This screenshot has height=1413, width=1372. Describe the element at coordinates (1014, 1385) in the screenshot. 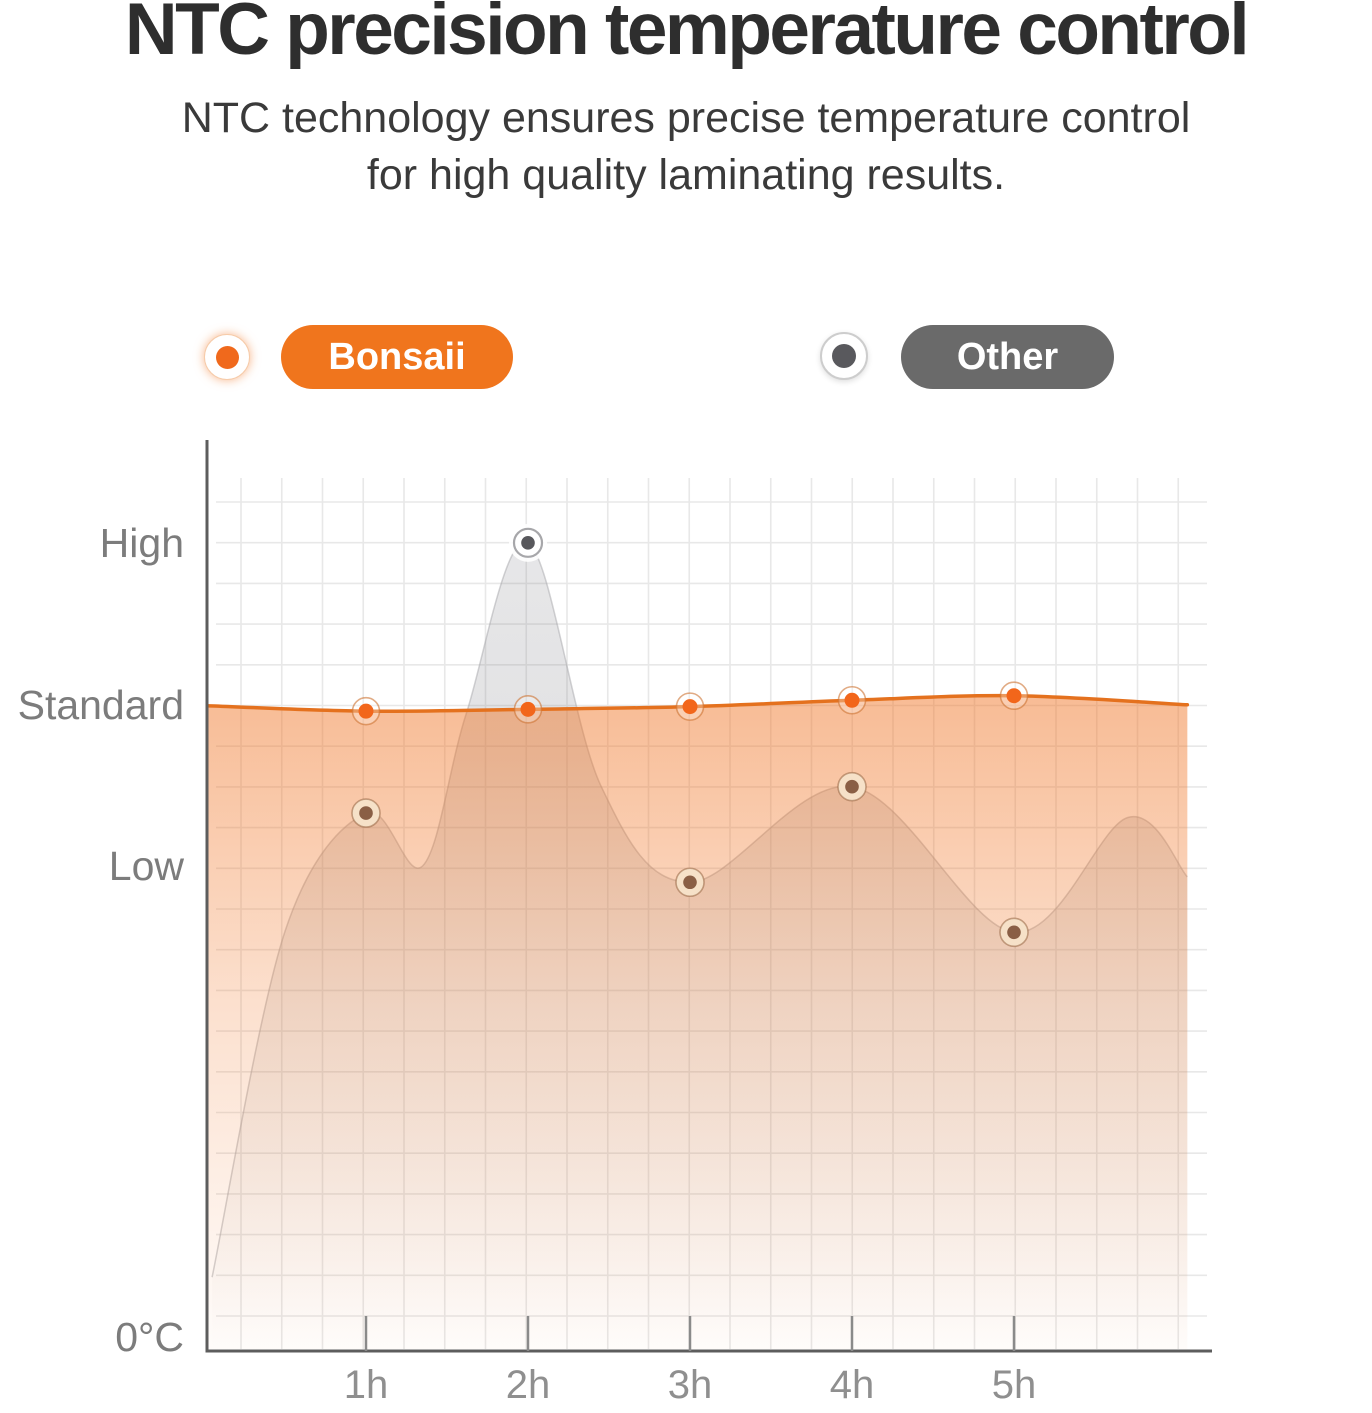

I see `x-axis-label-5h: 5h` at that location.